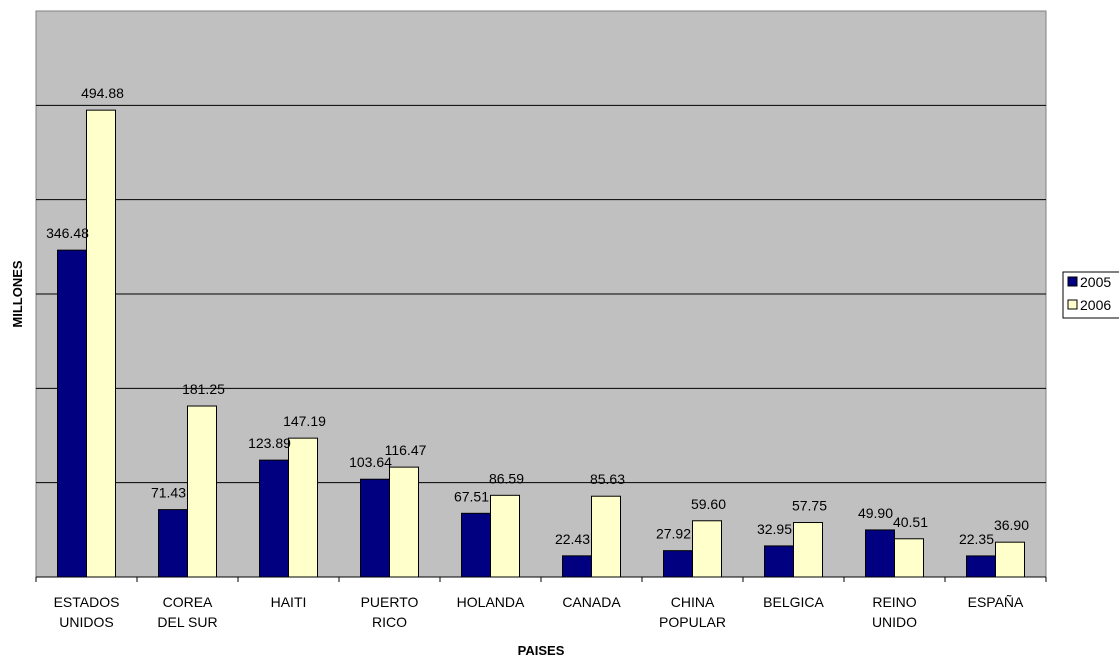 This screenshot has height=657, width=1119. Describe the element at coordinates (491, 602) in the screenshot. I see `x-tick-label: HOLANDA` at that location.